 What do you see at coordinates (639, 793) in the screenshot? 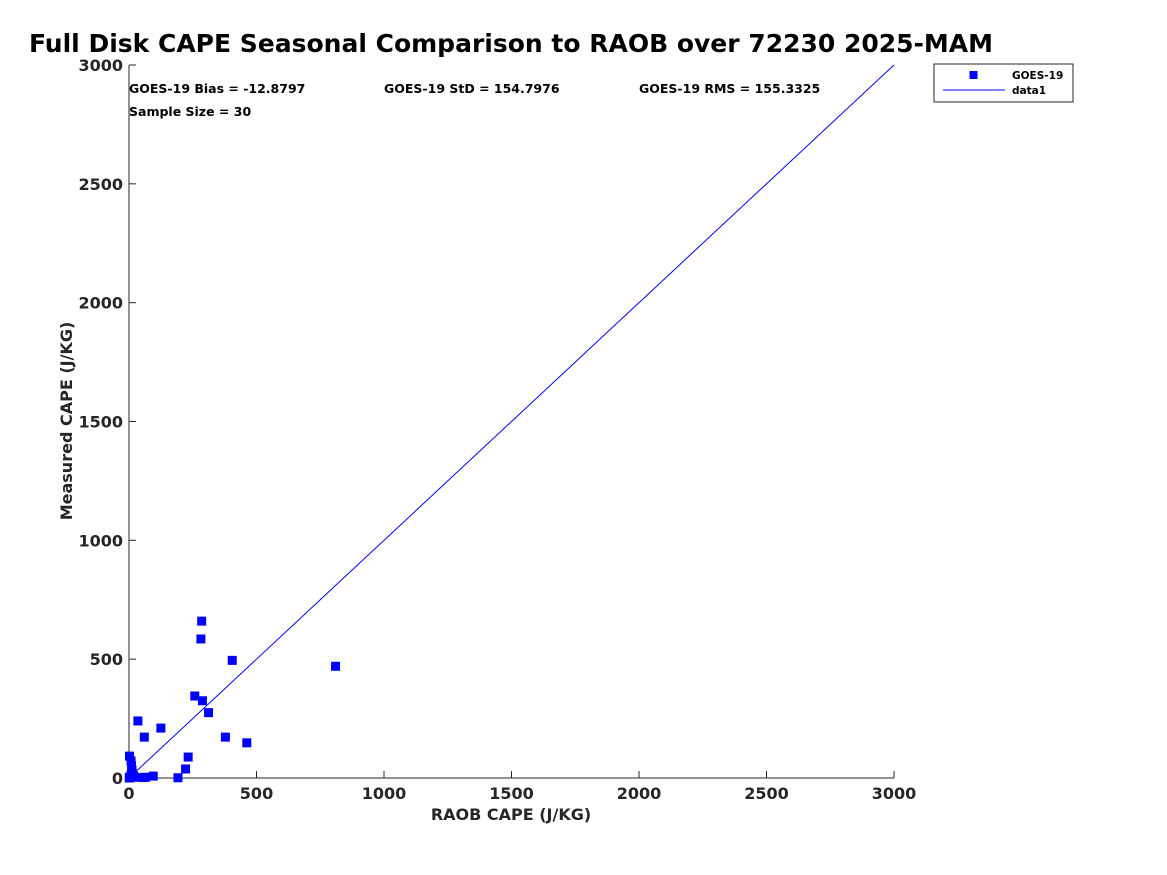
I see `x-tick-label: 2000` at bounding box center [639, 793].